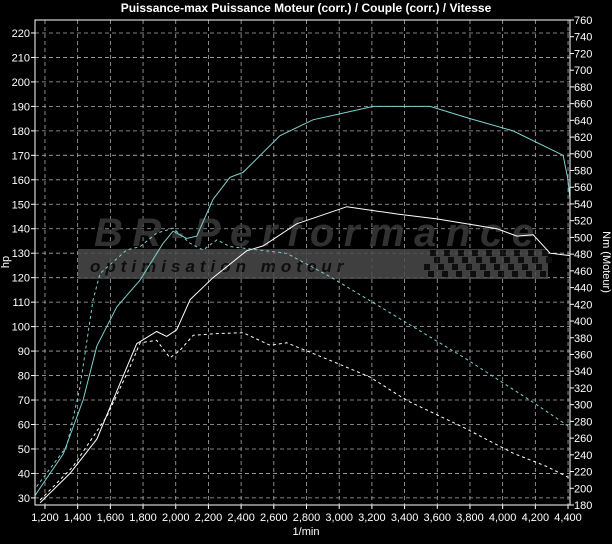 The height and width of the screenshot is (544, 612). I want to click on y-right-tick-label: 620, so click(583, 138).